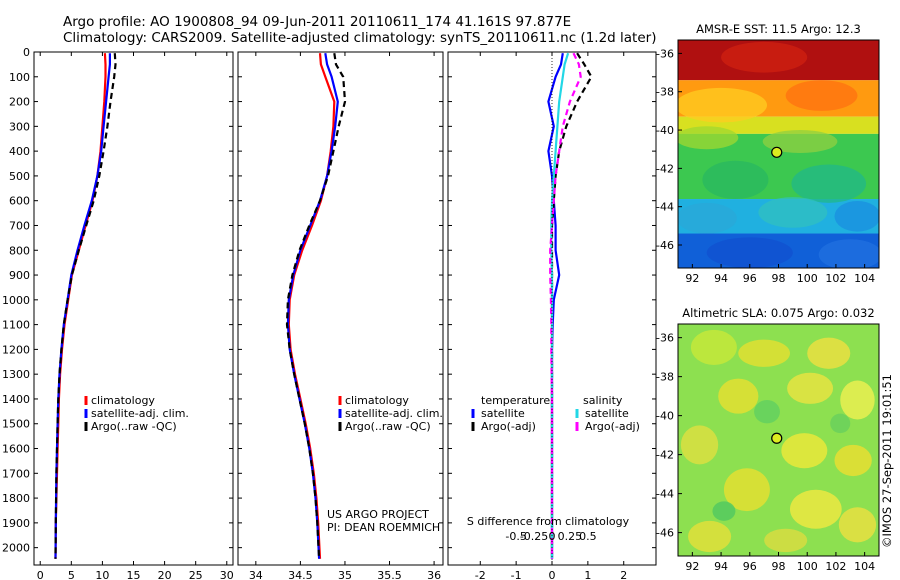 The width and height of the screenshot is (900, 580). I want to click on project-annotation: US ARGO PROJECT, so click(378, 514).